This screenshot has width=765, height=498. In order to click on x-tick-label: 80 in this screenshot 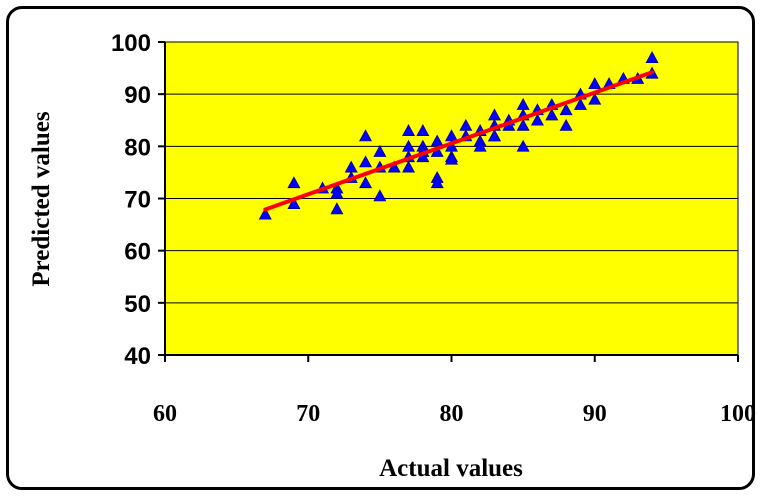, I will do `click(452, 414)`.